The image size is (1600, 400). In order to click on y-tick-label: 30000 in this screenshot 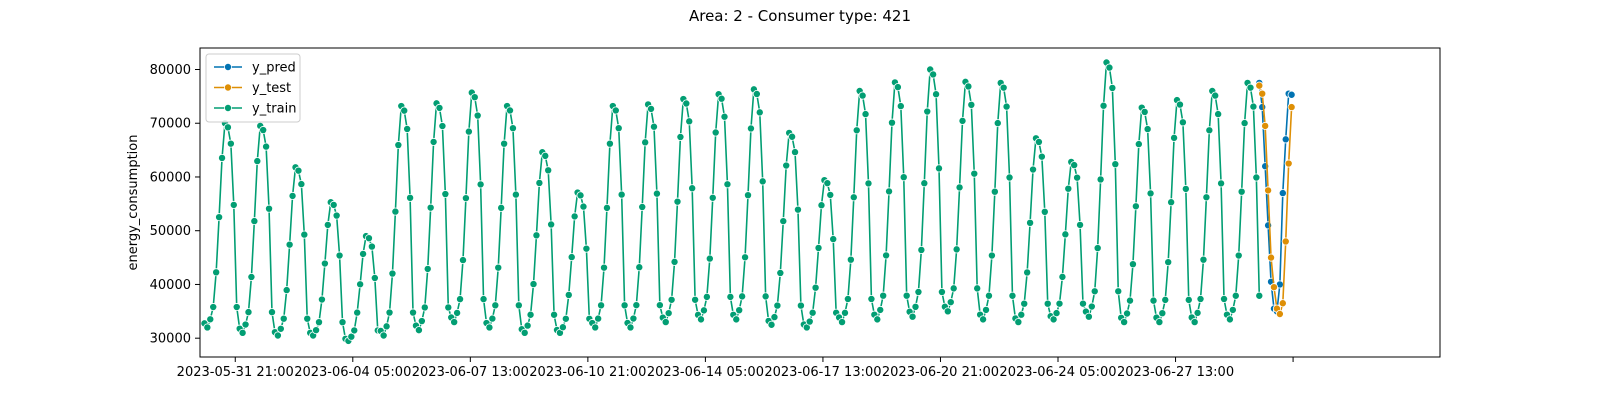, I will do `click(170, 339)`.